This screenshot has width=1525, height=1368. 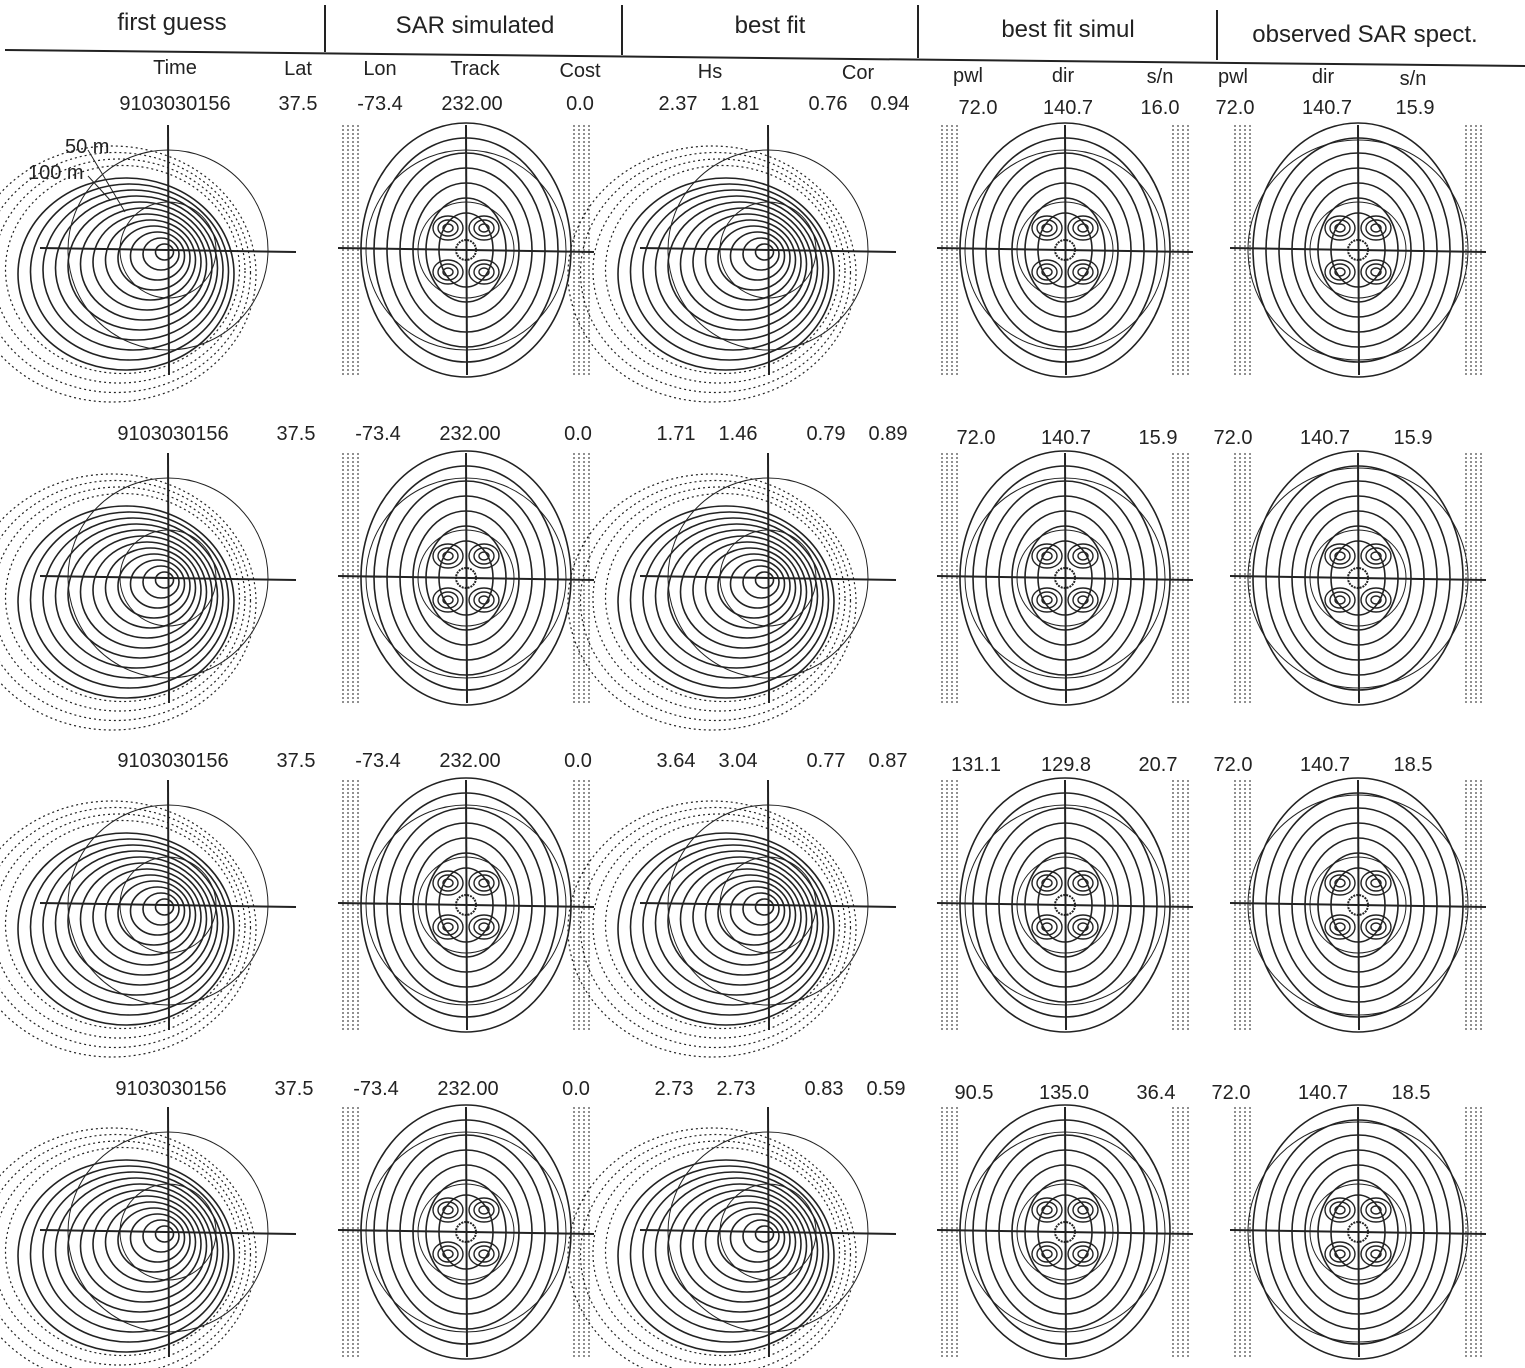 I want to click on column-label: Hs, so click(x=710, y=72).